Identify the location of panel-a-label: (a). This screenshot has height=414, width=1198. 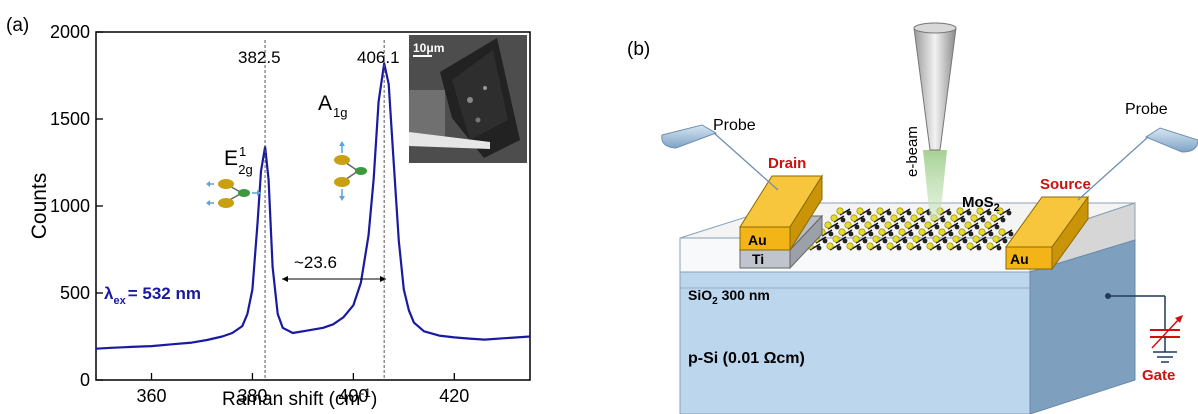
(17, 25).